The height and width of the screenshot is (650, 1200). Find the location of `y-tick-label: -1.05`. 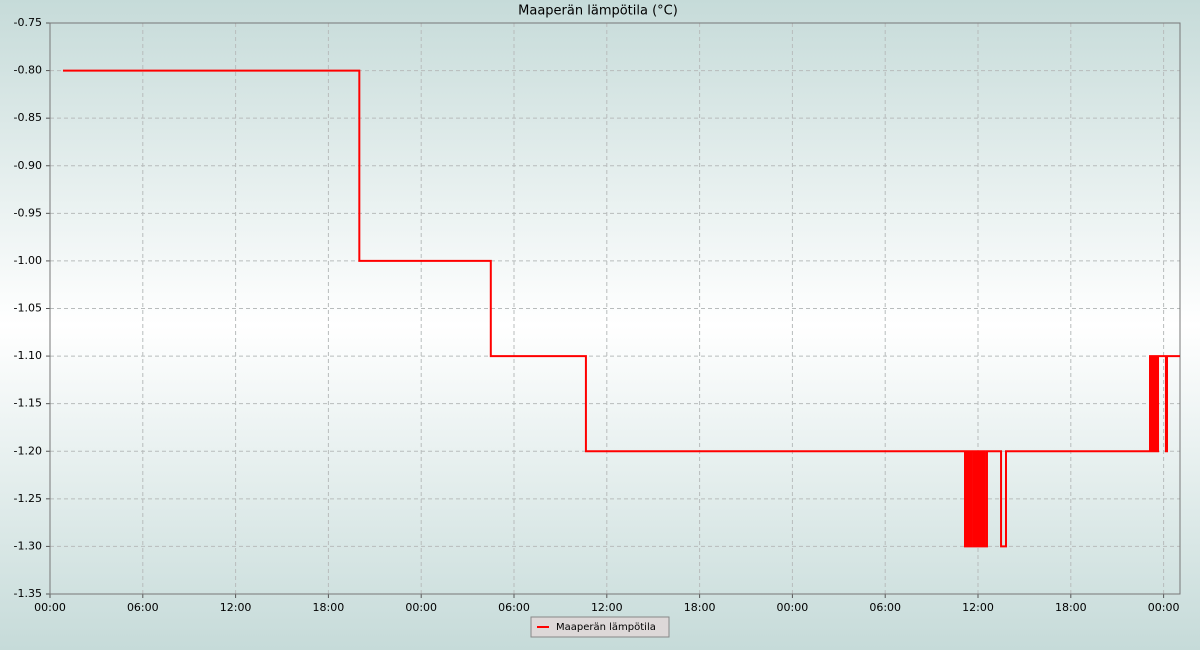

y-tick-label: -1.05 is located at coordinates (28, 308).